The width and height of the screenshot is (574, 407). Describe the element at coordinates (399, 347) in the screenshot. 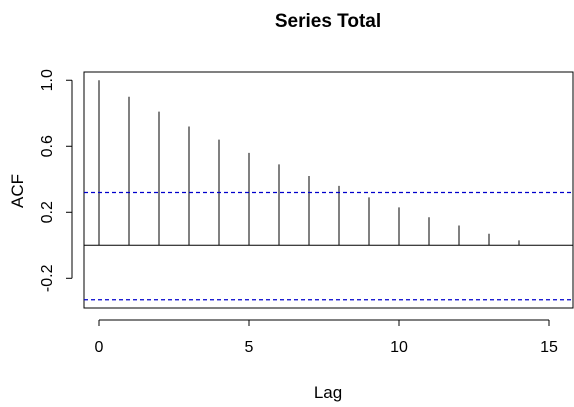

I see `x-tick-label: 10` at that location.